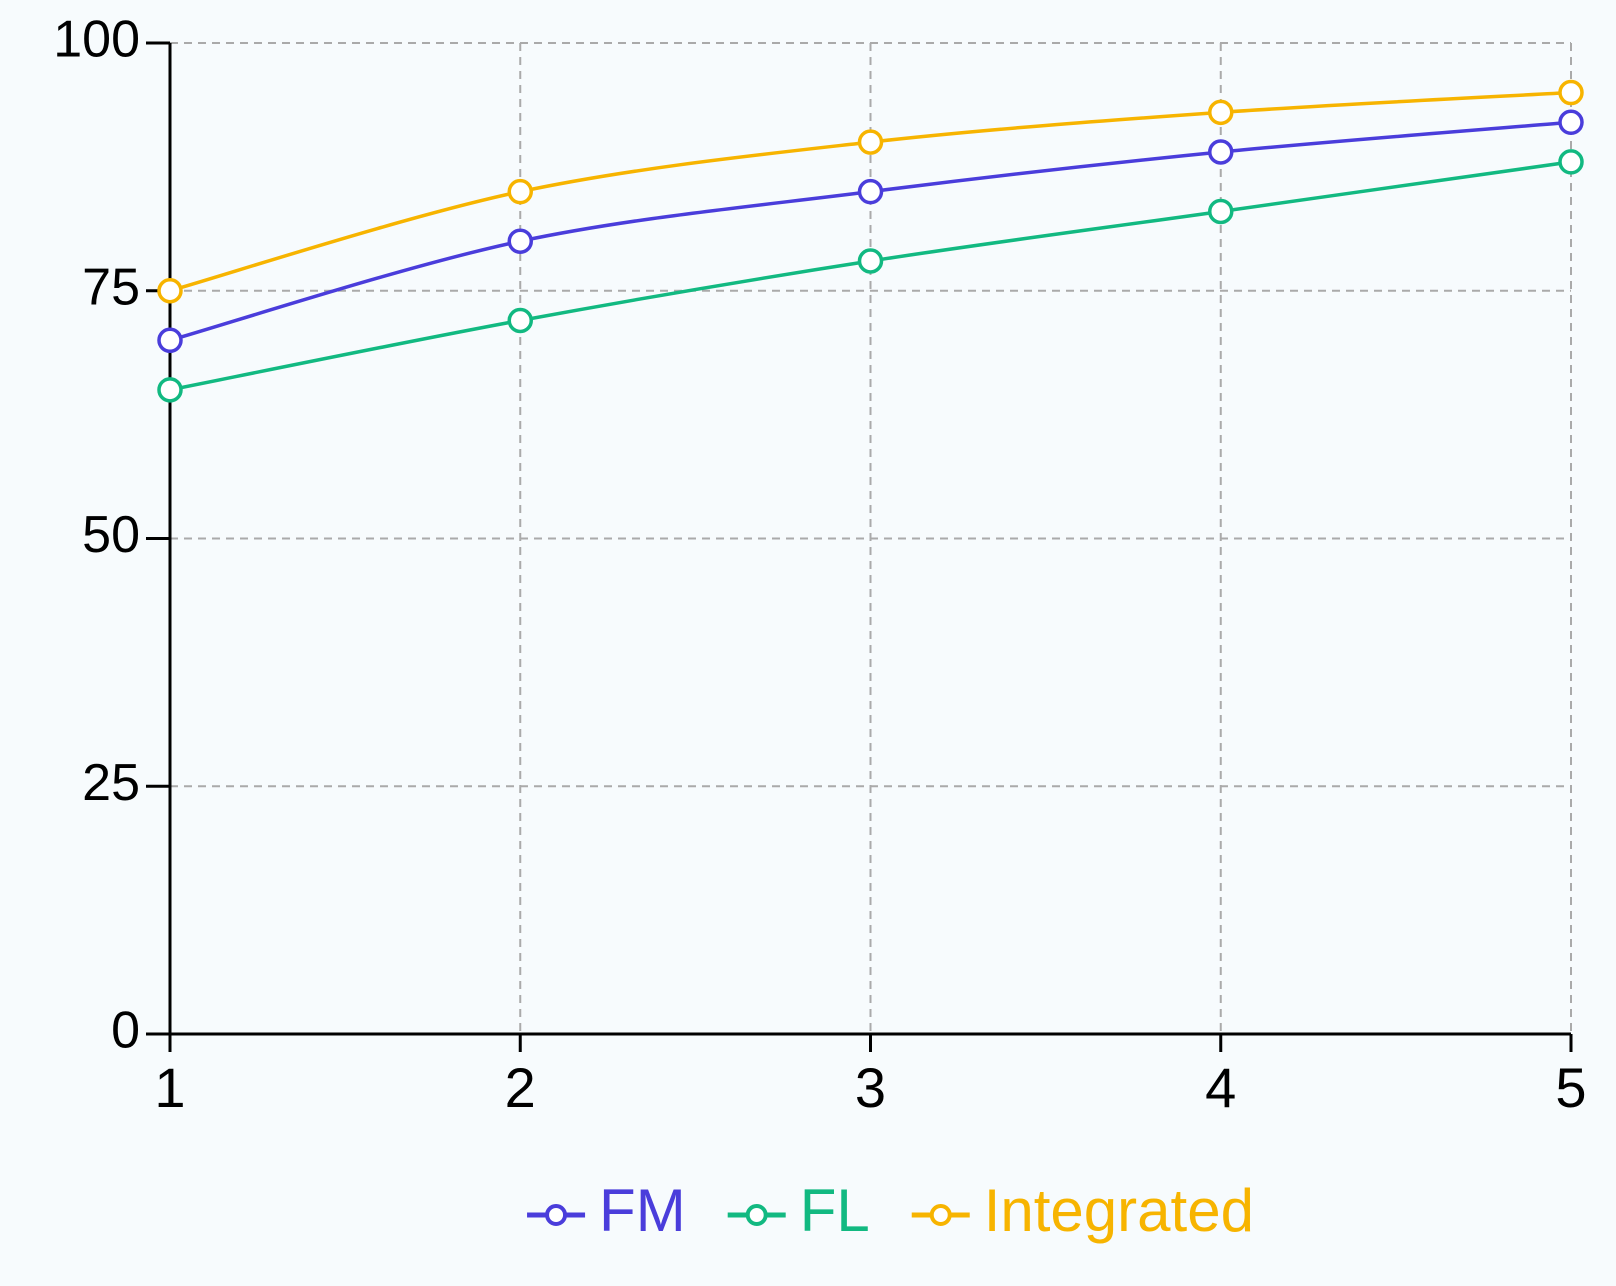  Describe the element at coordinates (96, 40) in the screenshot. I see `y-tick-label: 100` at that location.